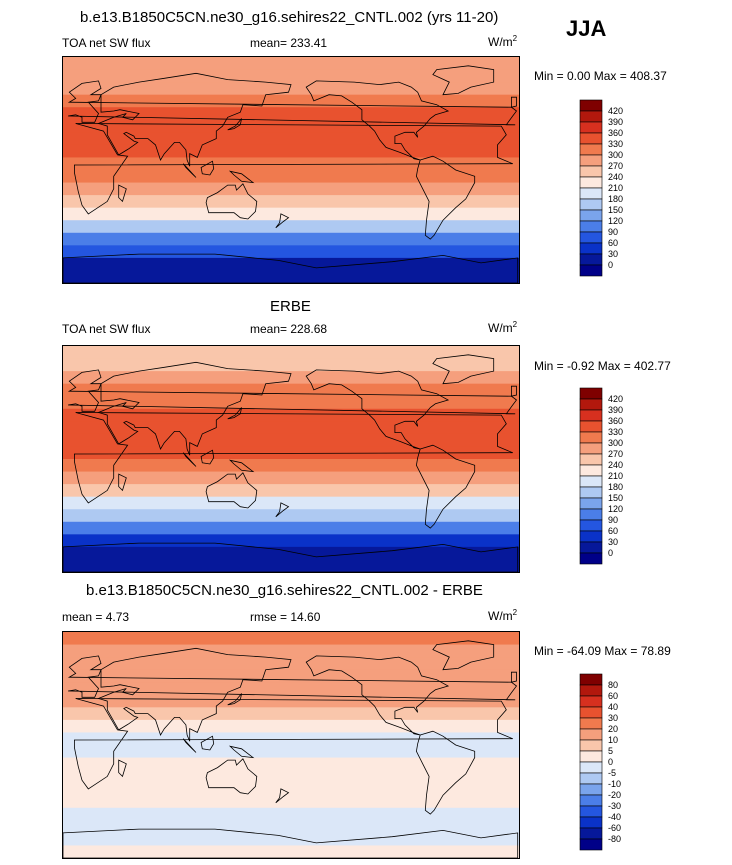 The width and height of the screenshot is (732, 865). I want to click on colorbar-tick-label: -5, so click(612, 773).